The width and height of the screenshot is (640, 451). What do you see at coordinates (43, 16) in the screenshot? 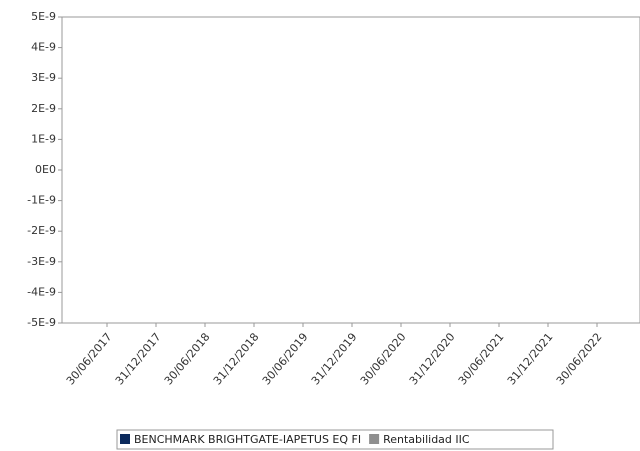
I see `y-tick-label: 5E-9` at bounding box center [43, 16].